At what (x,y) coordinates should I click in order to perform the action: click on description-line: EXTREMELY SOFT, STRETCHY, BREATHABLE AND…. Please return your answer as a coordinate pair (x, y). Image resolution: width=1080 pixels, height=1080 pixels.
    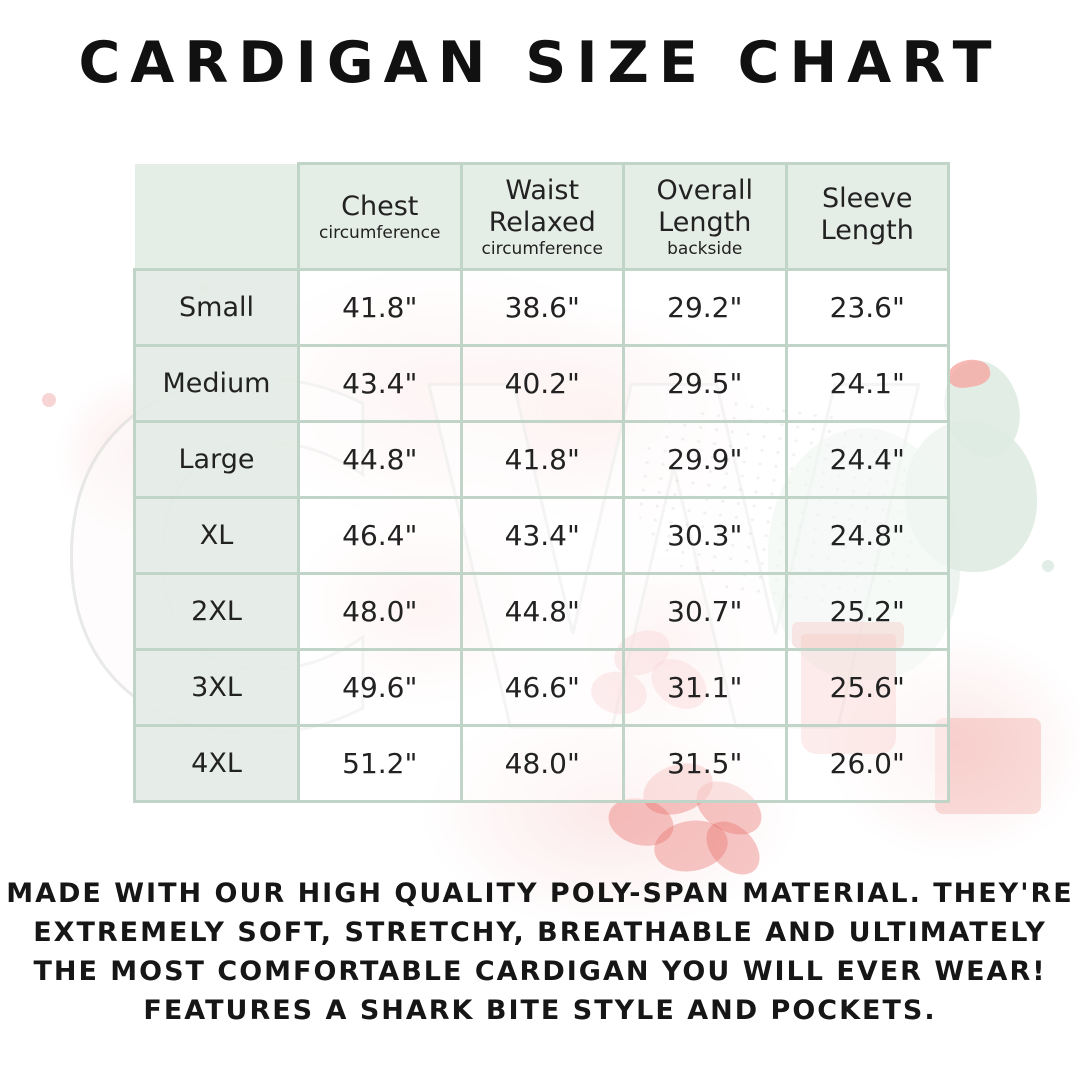
    Looking at the image, I should click on (540, 932).